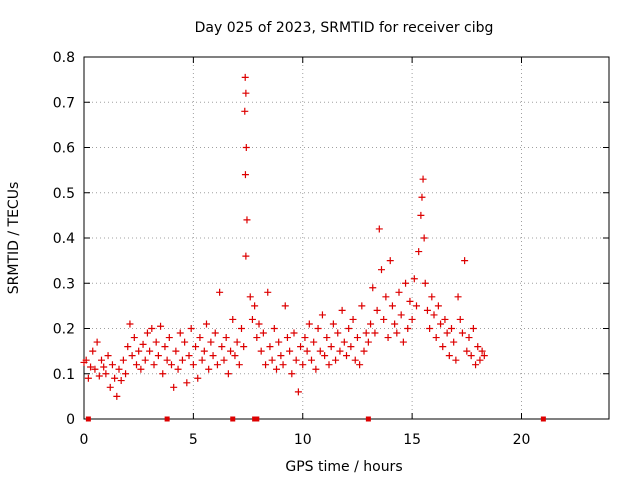  Describe the element at coordinates (522, 440) in the screenshot. I see `x-tick-label: 20` at that location.